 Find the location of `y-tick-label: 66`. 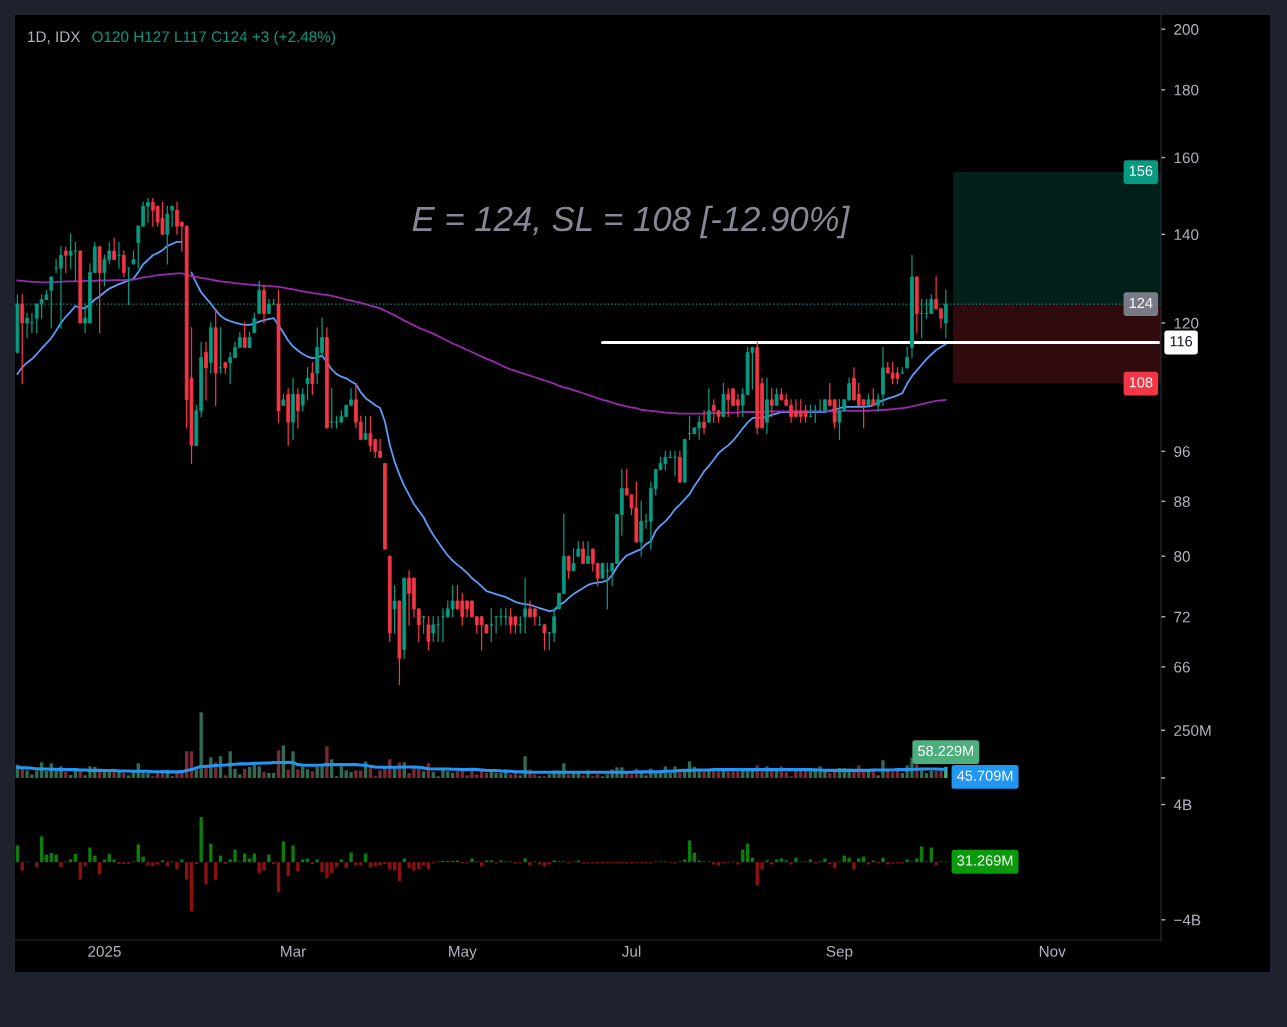

y-tick-label: 66 is located at coordinates (1182, 667).